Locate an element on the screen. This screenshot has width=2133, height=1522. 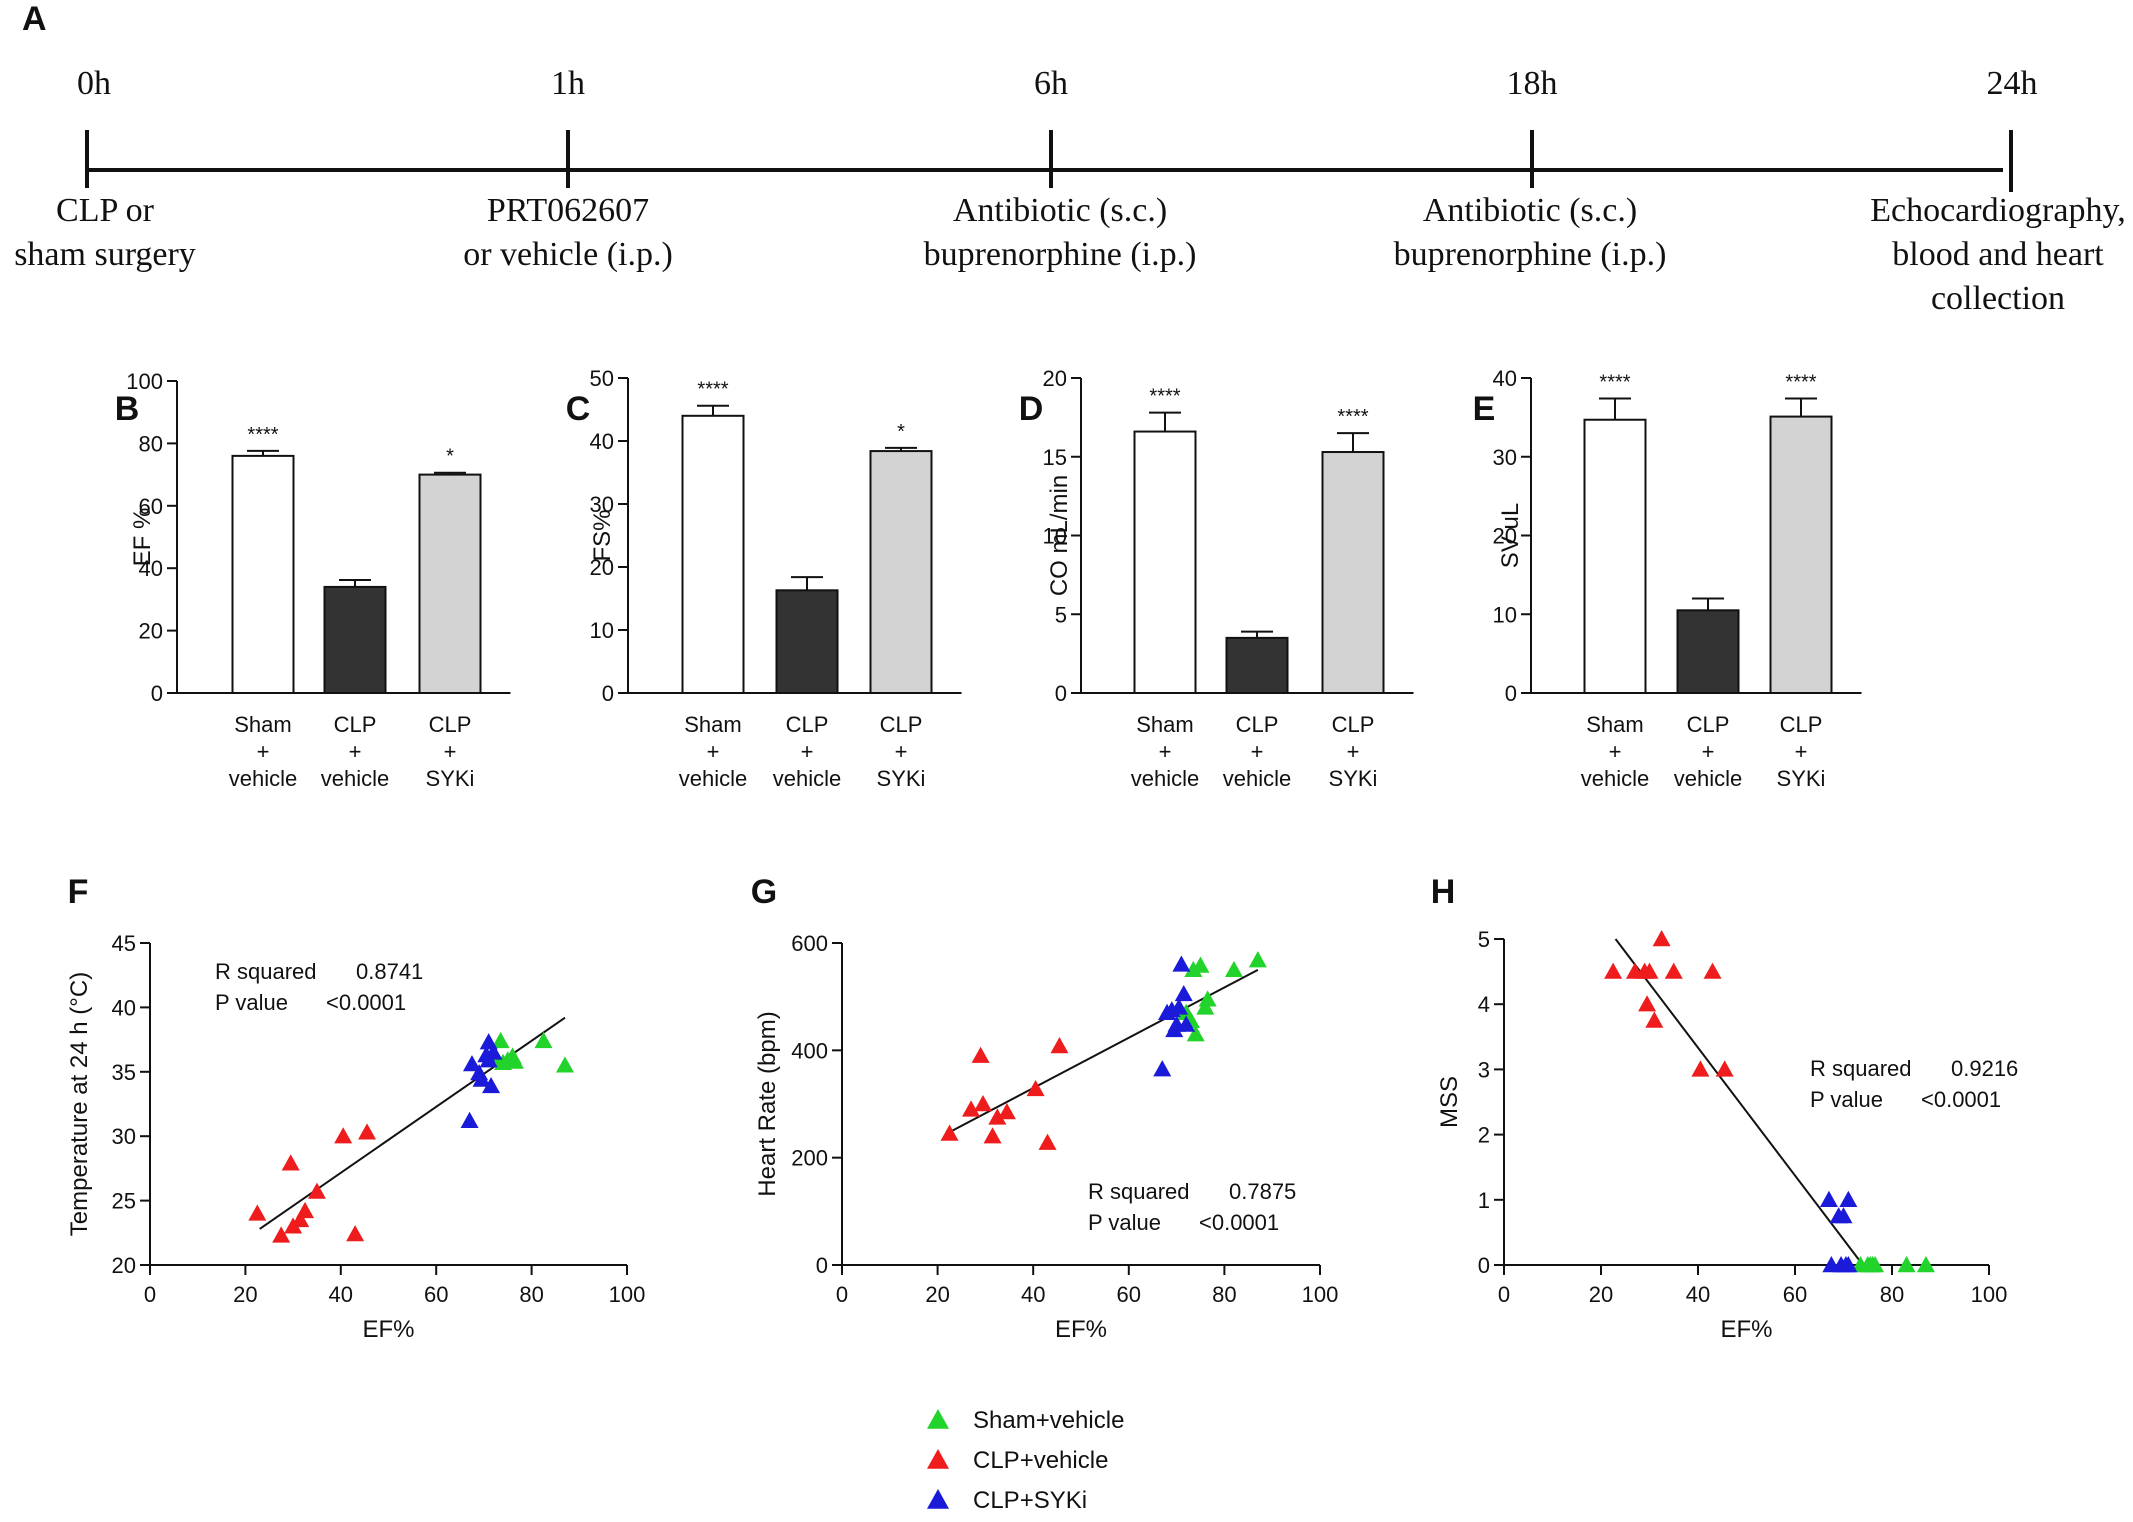
y-tick-label: 35 is located at coordinates (124, 1072).